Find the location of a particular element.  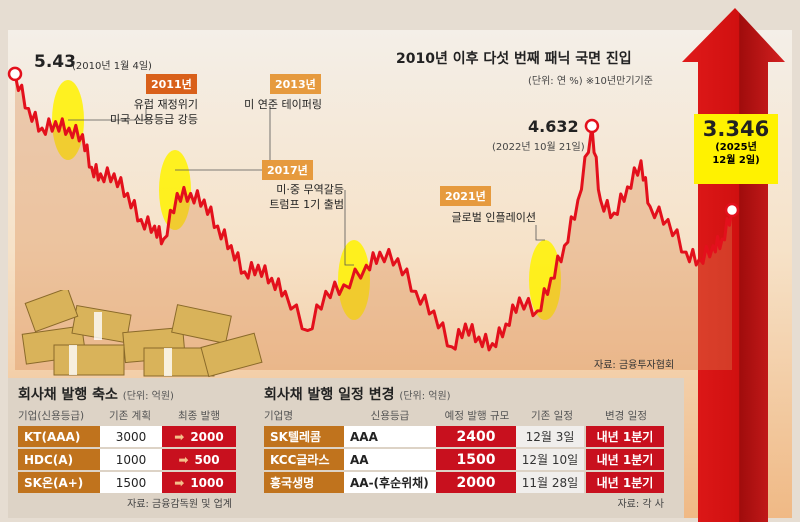

event-2017-line2: 트럼프 1기 출범 is located at coordinates (306, 204).